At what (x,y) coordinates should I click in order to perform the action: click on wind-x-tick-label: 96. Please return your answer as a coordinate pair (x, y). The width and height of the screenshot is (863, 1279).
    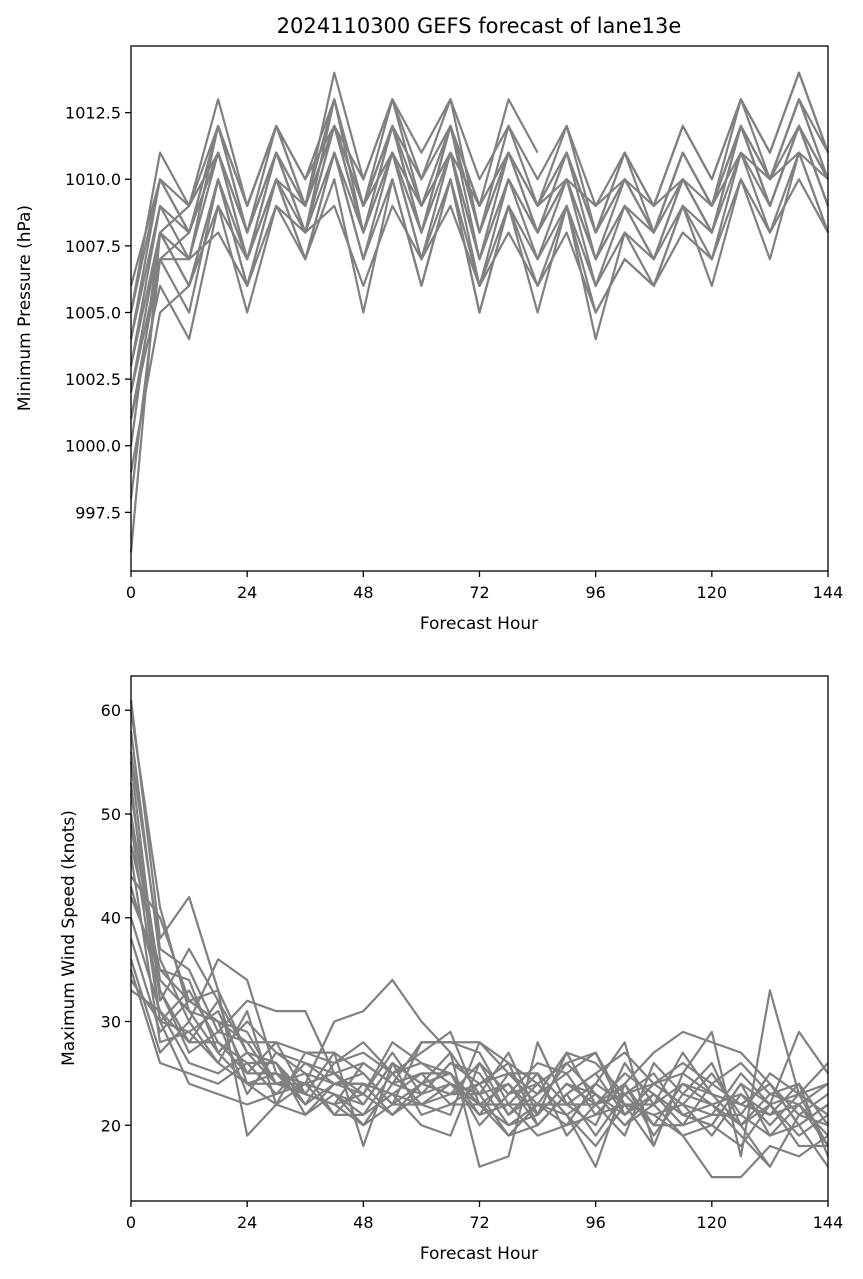
    Looking at the image, I should click on (595, 1222).